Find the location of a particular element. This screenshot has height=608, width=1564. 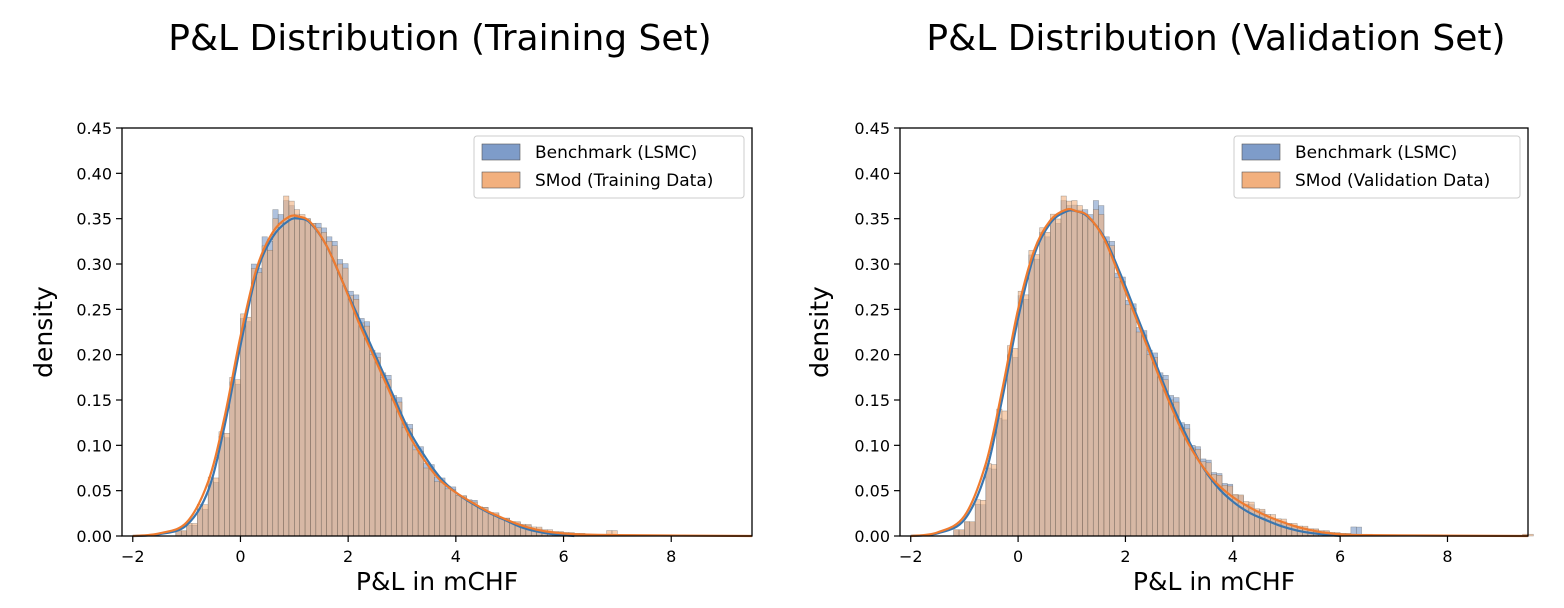

kde-curve is located at coordinates (1125, 373).